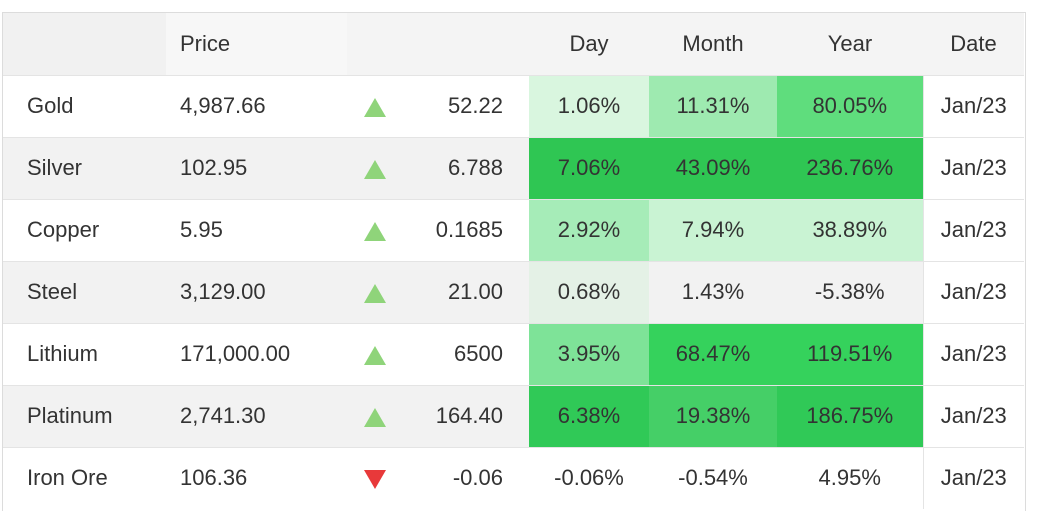 The width and height of the screenshot is (1056, 511). I want to click on price-change: 164.40, so click(469, 415).